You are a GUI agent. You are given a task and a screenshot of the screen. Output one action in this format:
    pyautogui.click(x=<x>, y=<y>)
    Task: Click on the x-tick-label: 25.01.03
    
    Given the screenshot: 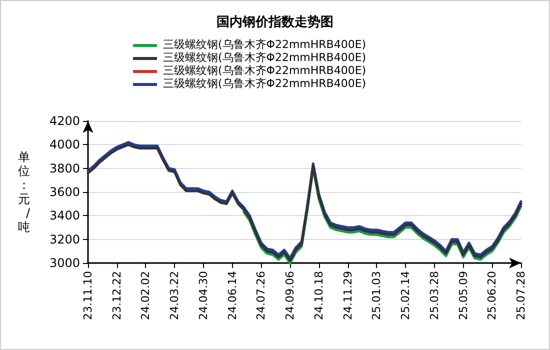 What is the action you would take?
    pyautogui.click(x=377, y=295)
    